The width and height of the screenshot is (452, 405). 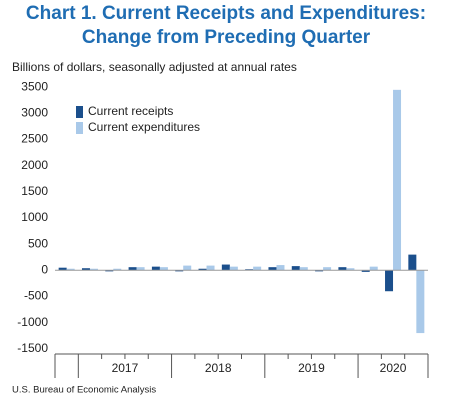 What do you see at coordinates (34, 191) in the screenshot?
I see `y-tick-label: 1500` at bounding box center [34, 191].